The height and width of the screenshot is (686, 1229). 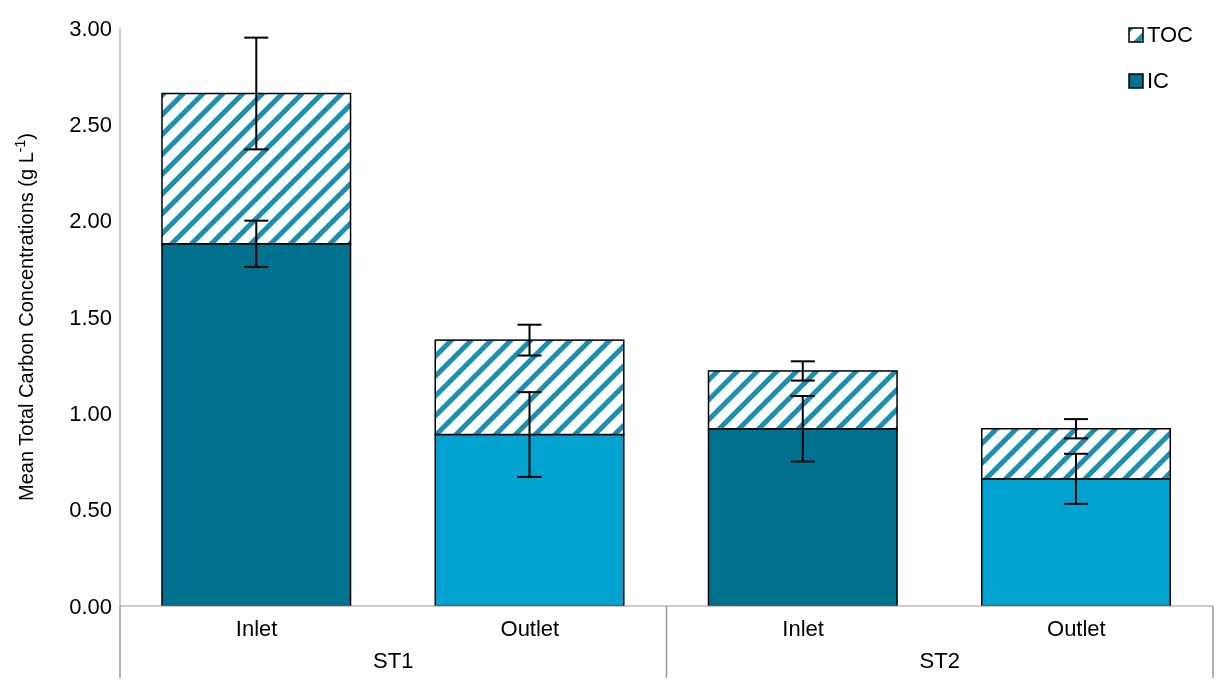 What do you see at coordinates (90, 414) in the screenshot?
I see `y-tick-label: 1.00` at bounding box center [90, 414].